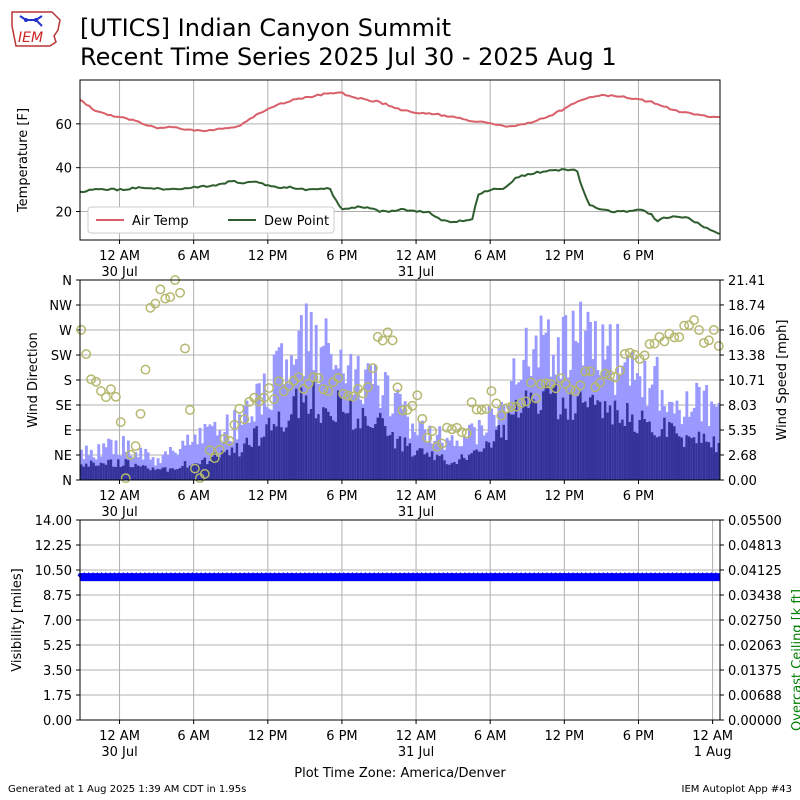 The width and height of the screenshot is (800, 800). I want to click on wind-speed-tick-label: 8.03, so click(742, 406).